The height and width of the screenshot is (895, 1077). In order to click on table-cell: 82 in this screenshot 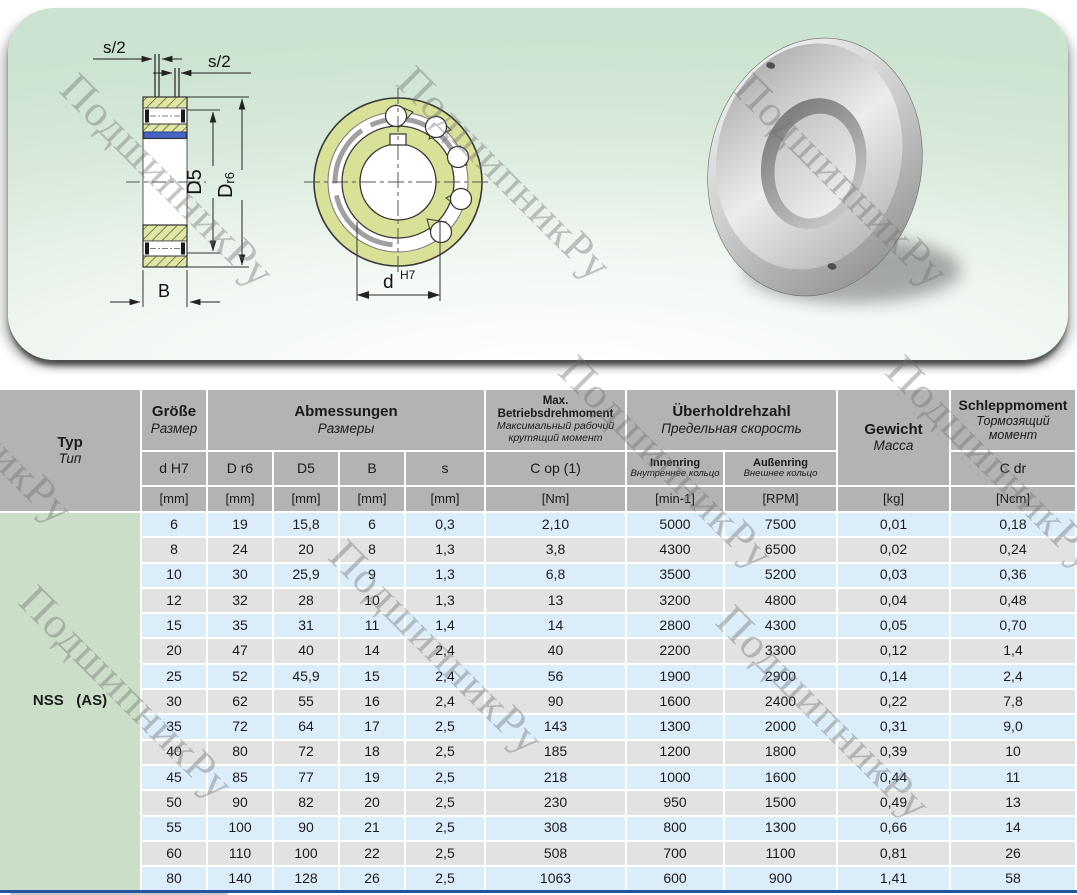, I will do `click(306, 803)`.